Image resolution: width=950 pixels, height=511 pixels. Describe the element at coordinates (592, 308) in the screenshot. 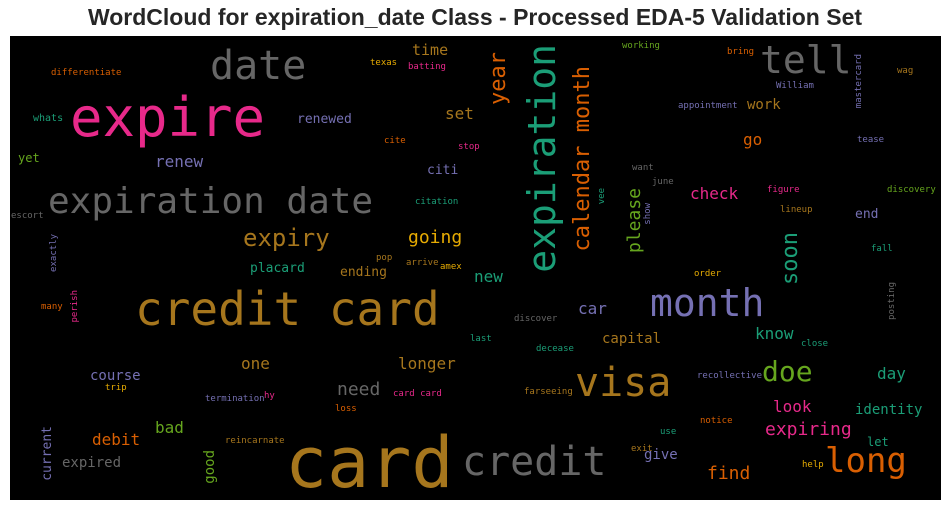

I see `word-car: car` at that location.